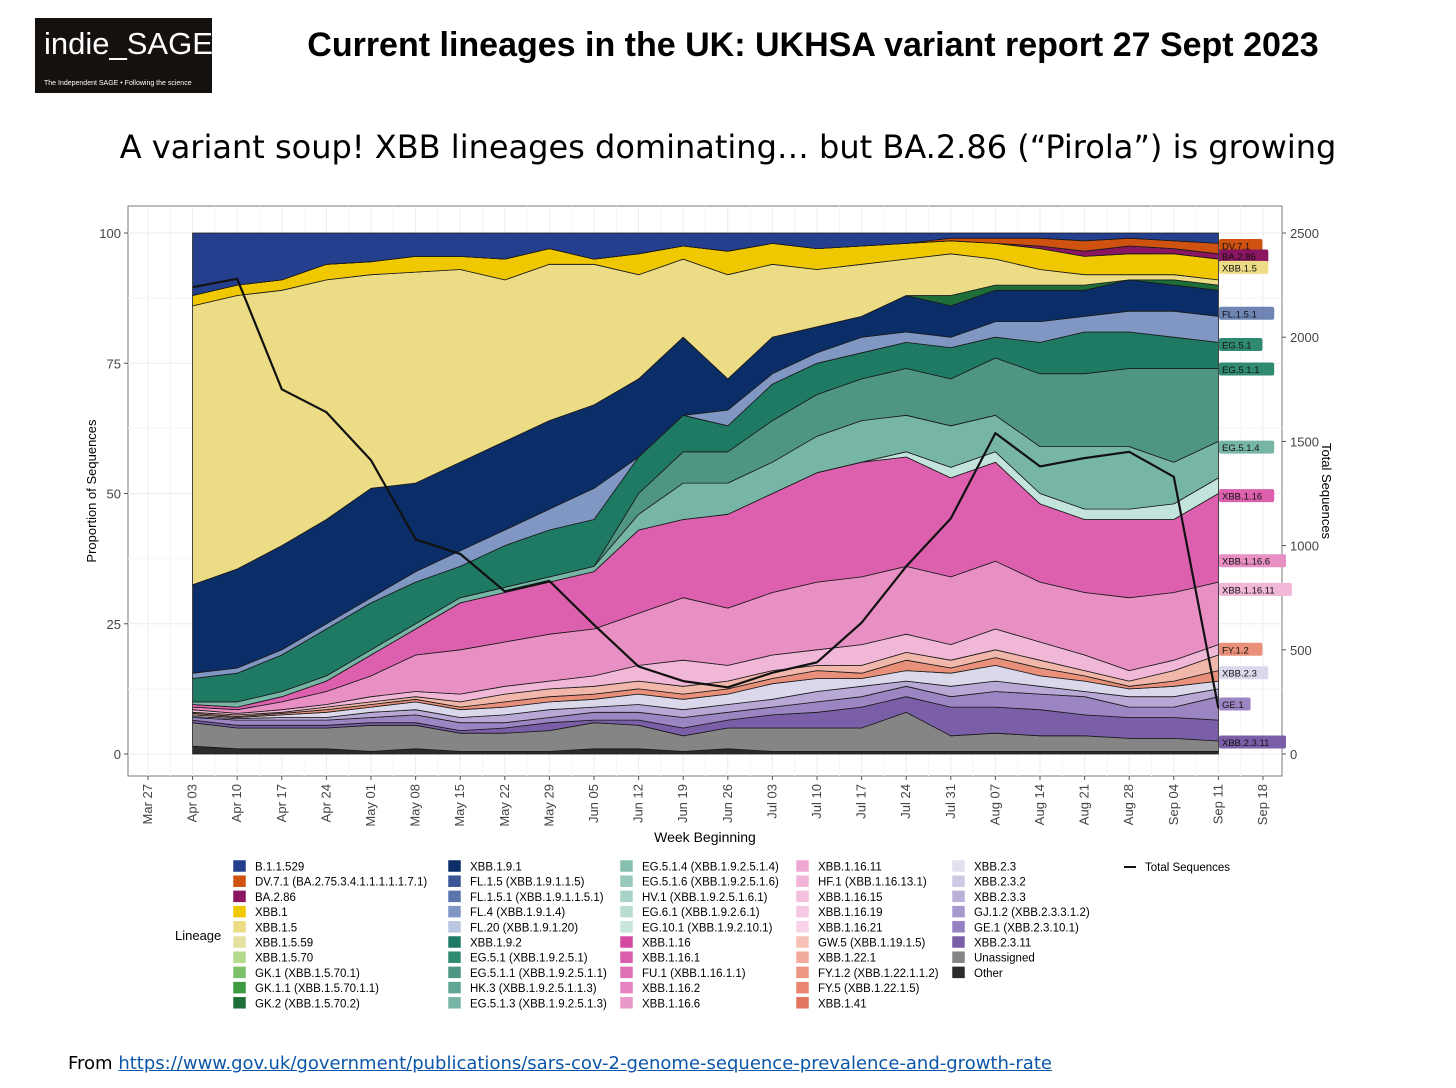 The width and height of the screenshot is (1456, 1088). I want to click on legend-label: XBB.1.16.2, so click(671, 989).